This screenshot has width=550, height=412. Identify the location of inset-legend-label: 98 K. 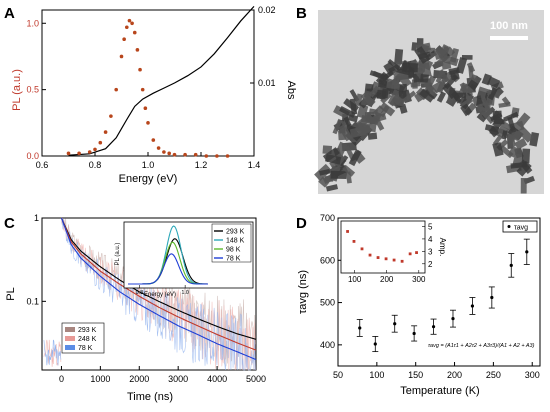
(233, 250).